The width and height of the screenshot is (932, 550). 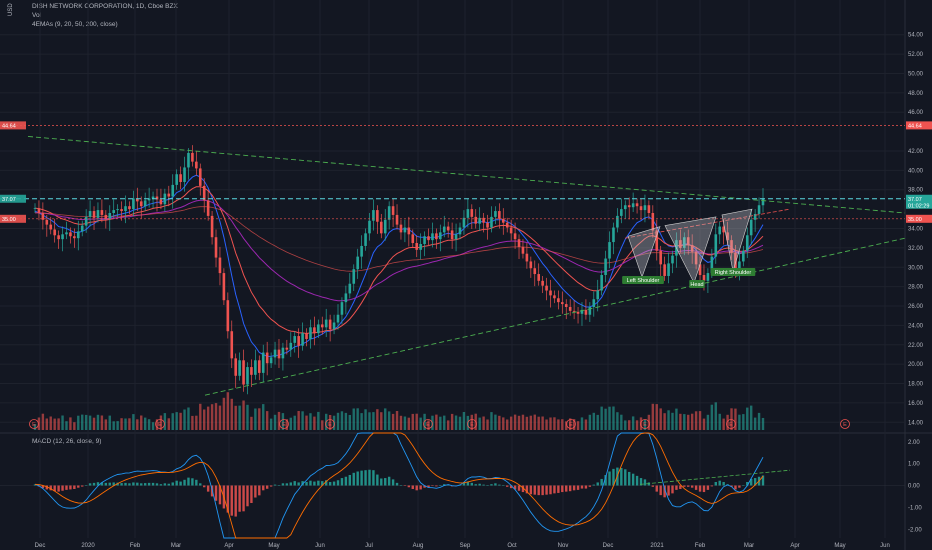 I want to click on volume-legend: Vol, so click(x=37, y=15).